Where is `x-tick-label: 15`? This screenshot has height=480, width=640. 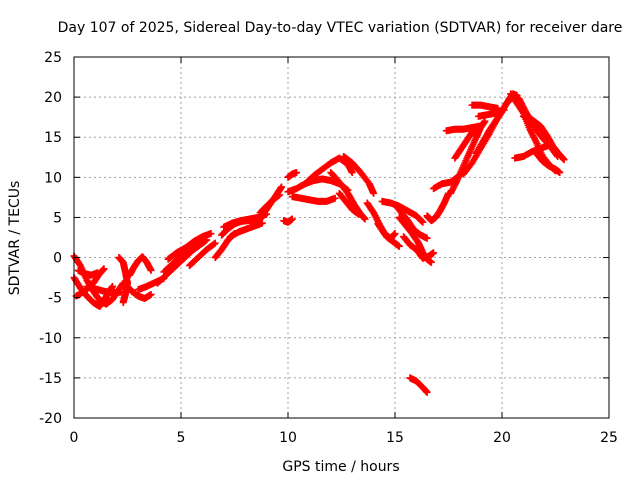
x-tick-label: 15 is located at coordinates (395, 438).